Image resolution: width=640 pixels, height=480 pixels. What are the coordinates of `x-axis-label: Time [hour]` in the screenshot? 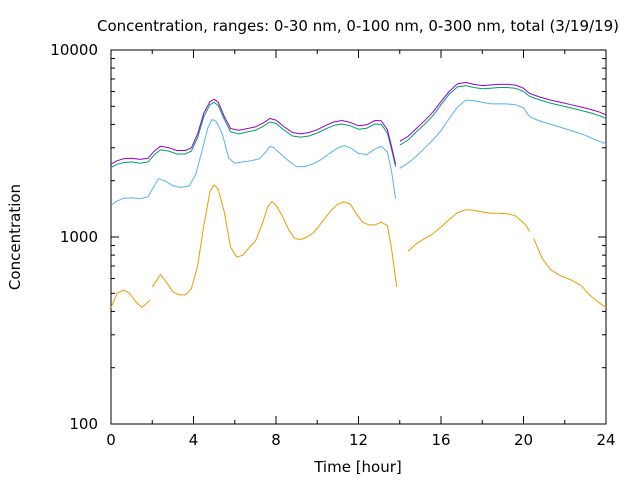 It's located at (357, 467).